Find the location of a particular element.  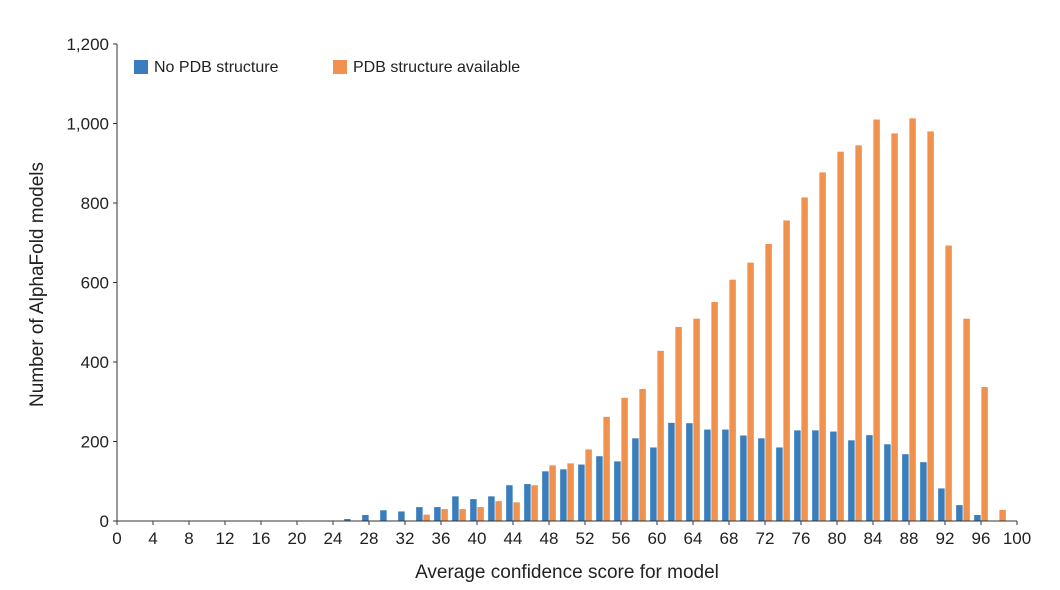

x-tick-label: 32 is located at coordinates (405, 538).